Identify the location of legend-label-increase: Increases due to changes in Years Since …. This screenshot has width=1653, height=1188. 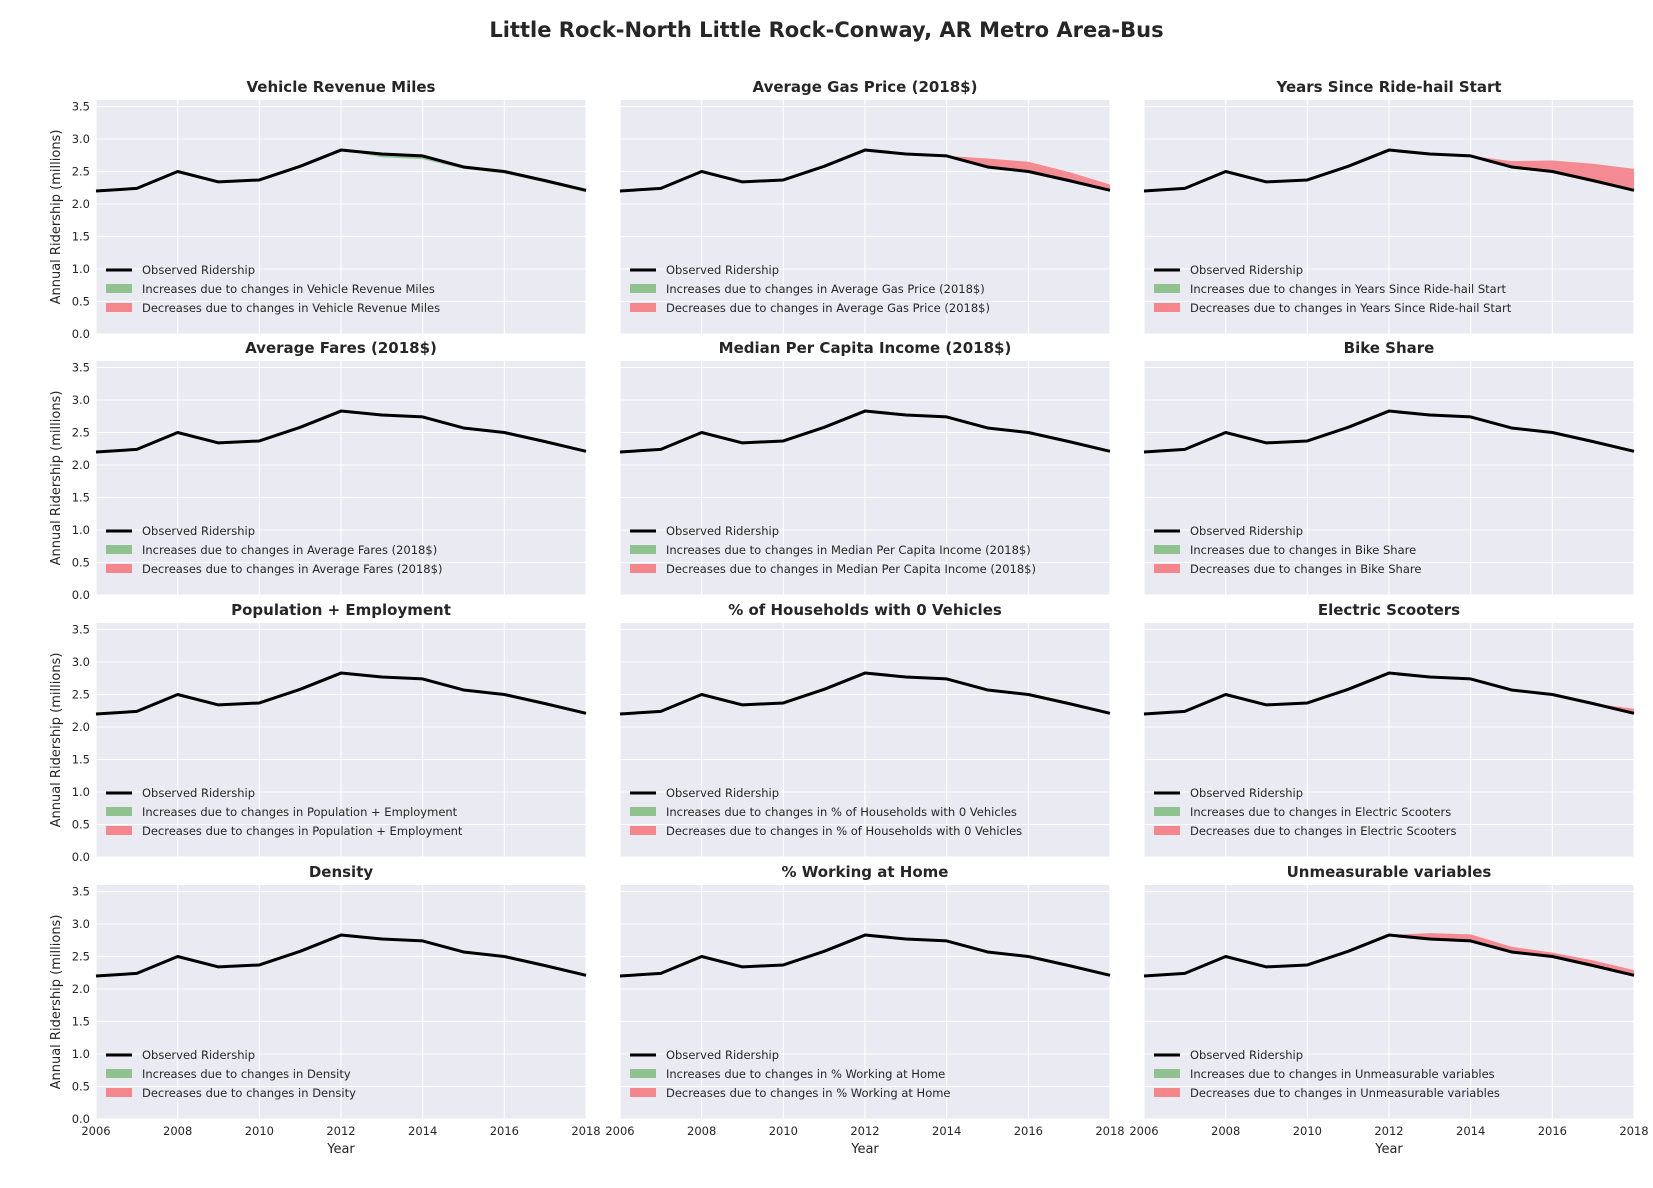
(1348, 289).